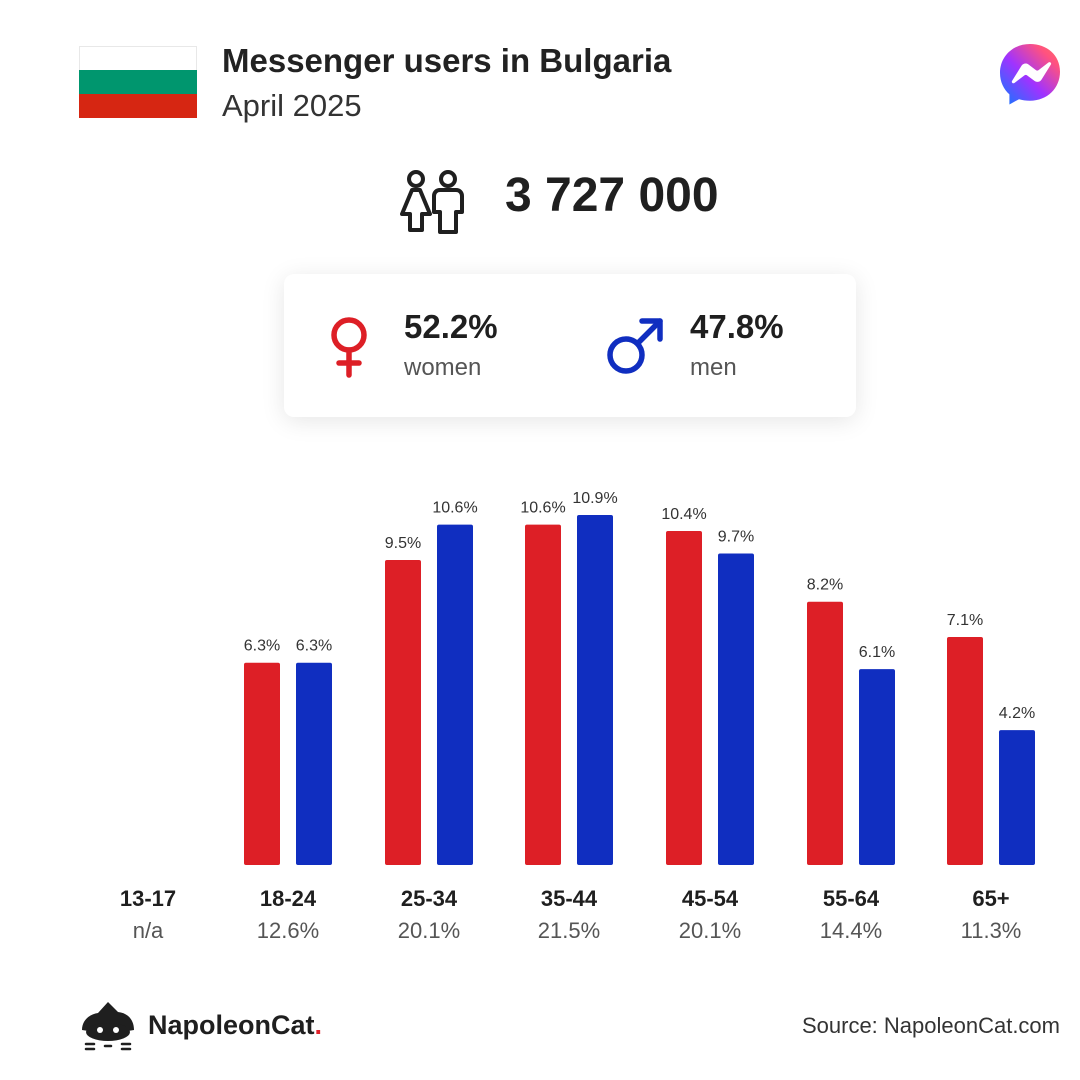  I want to click on bar-value-label: 9.5%, so click(403, 543).